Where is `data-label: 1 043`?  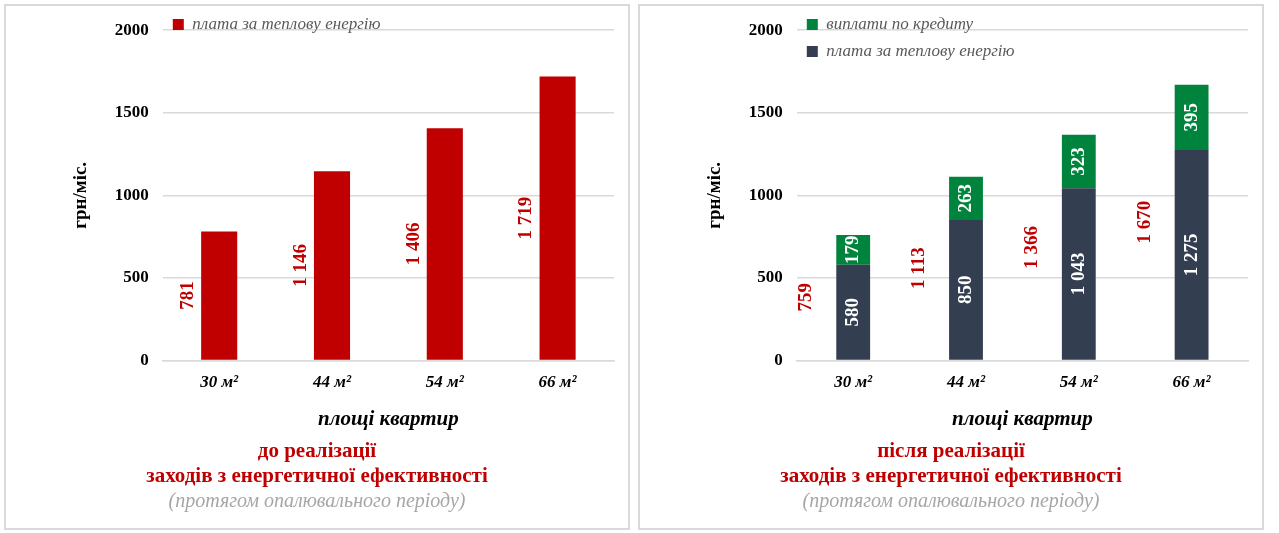 data-label: 1 043 is located at coordinates (1077, 274).